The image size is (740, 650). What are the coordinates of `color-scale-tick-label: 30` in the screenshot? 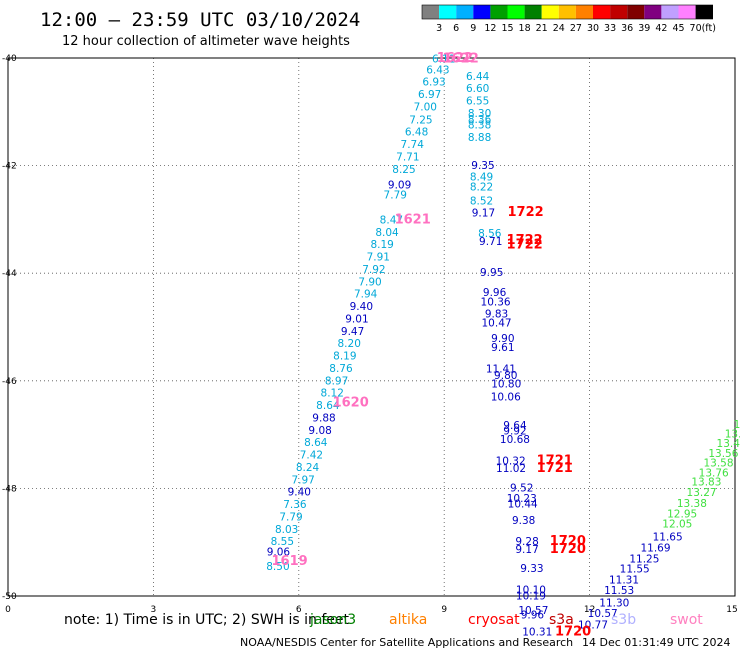 It's located at (593, 28).